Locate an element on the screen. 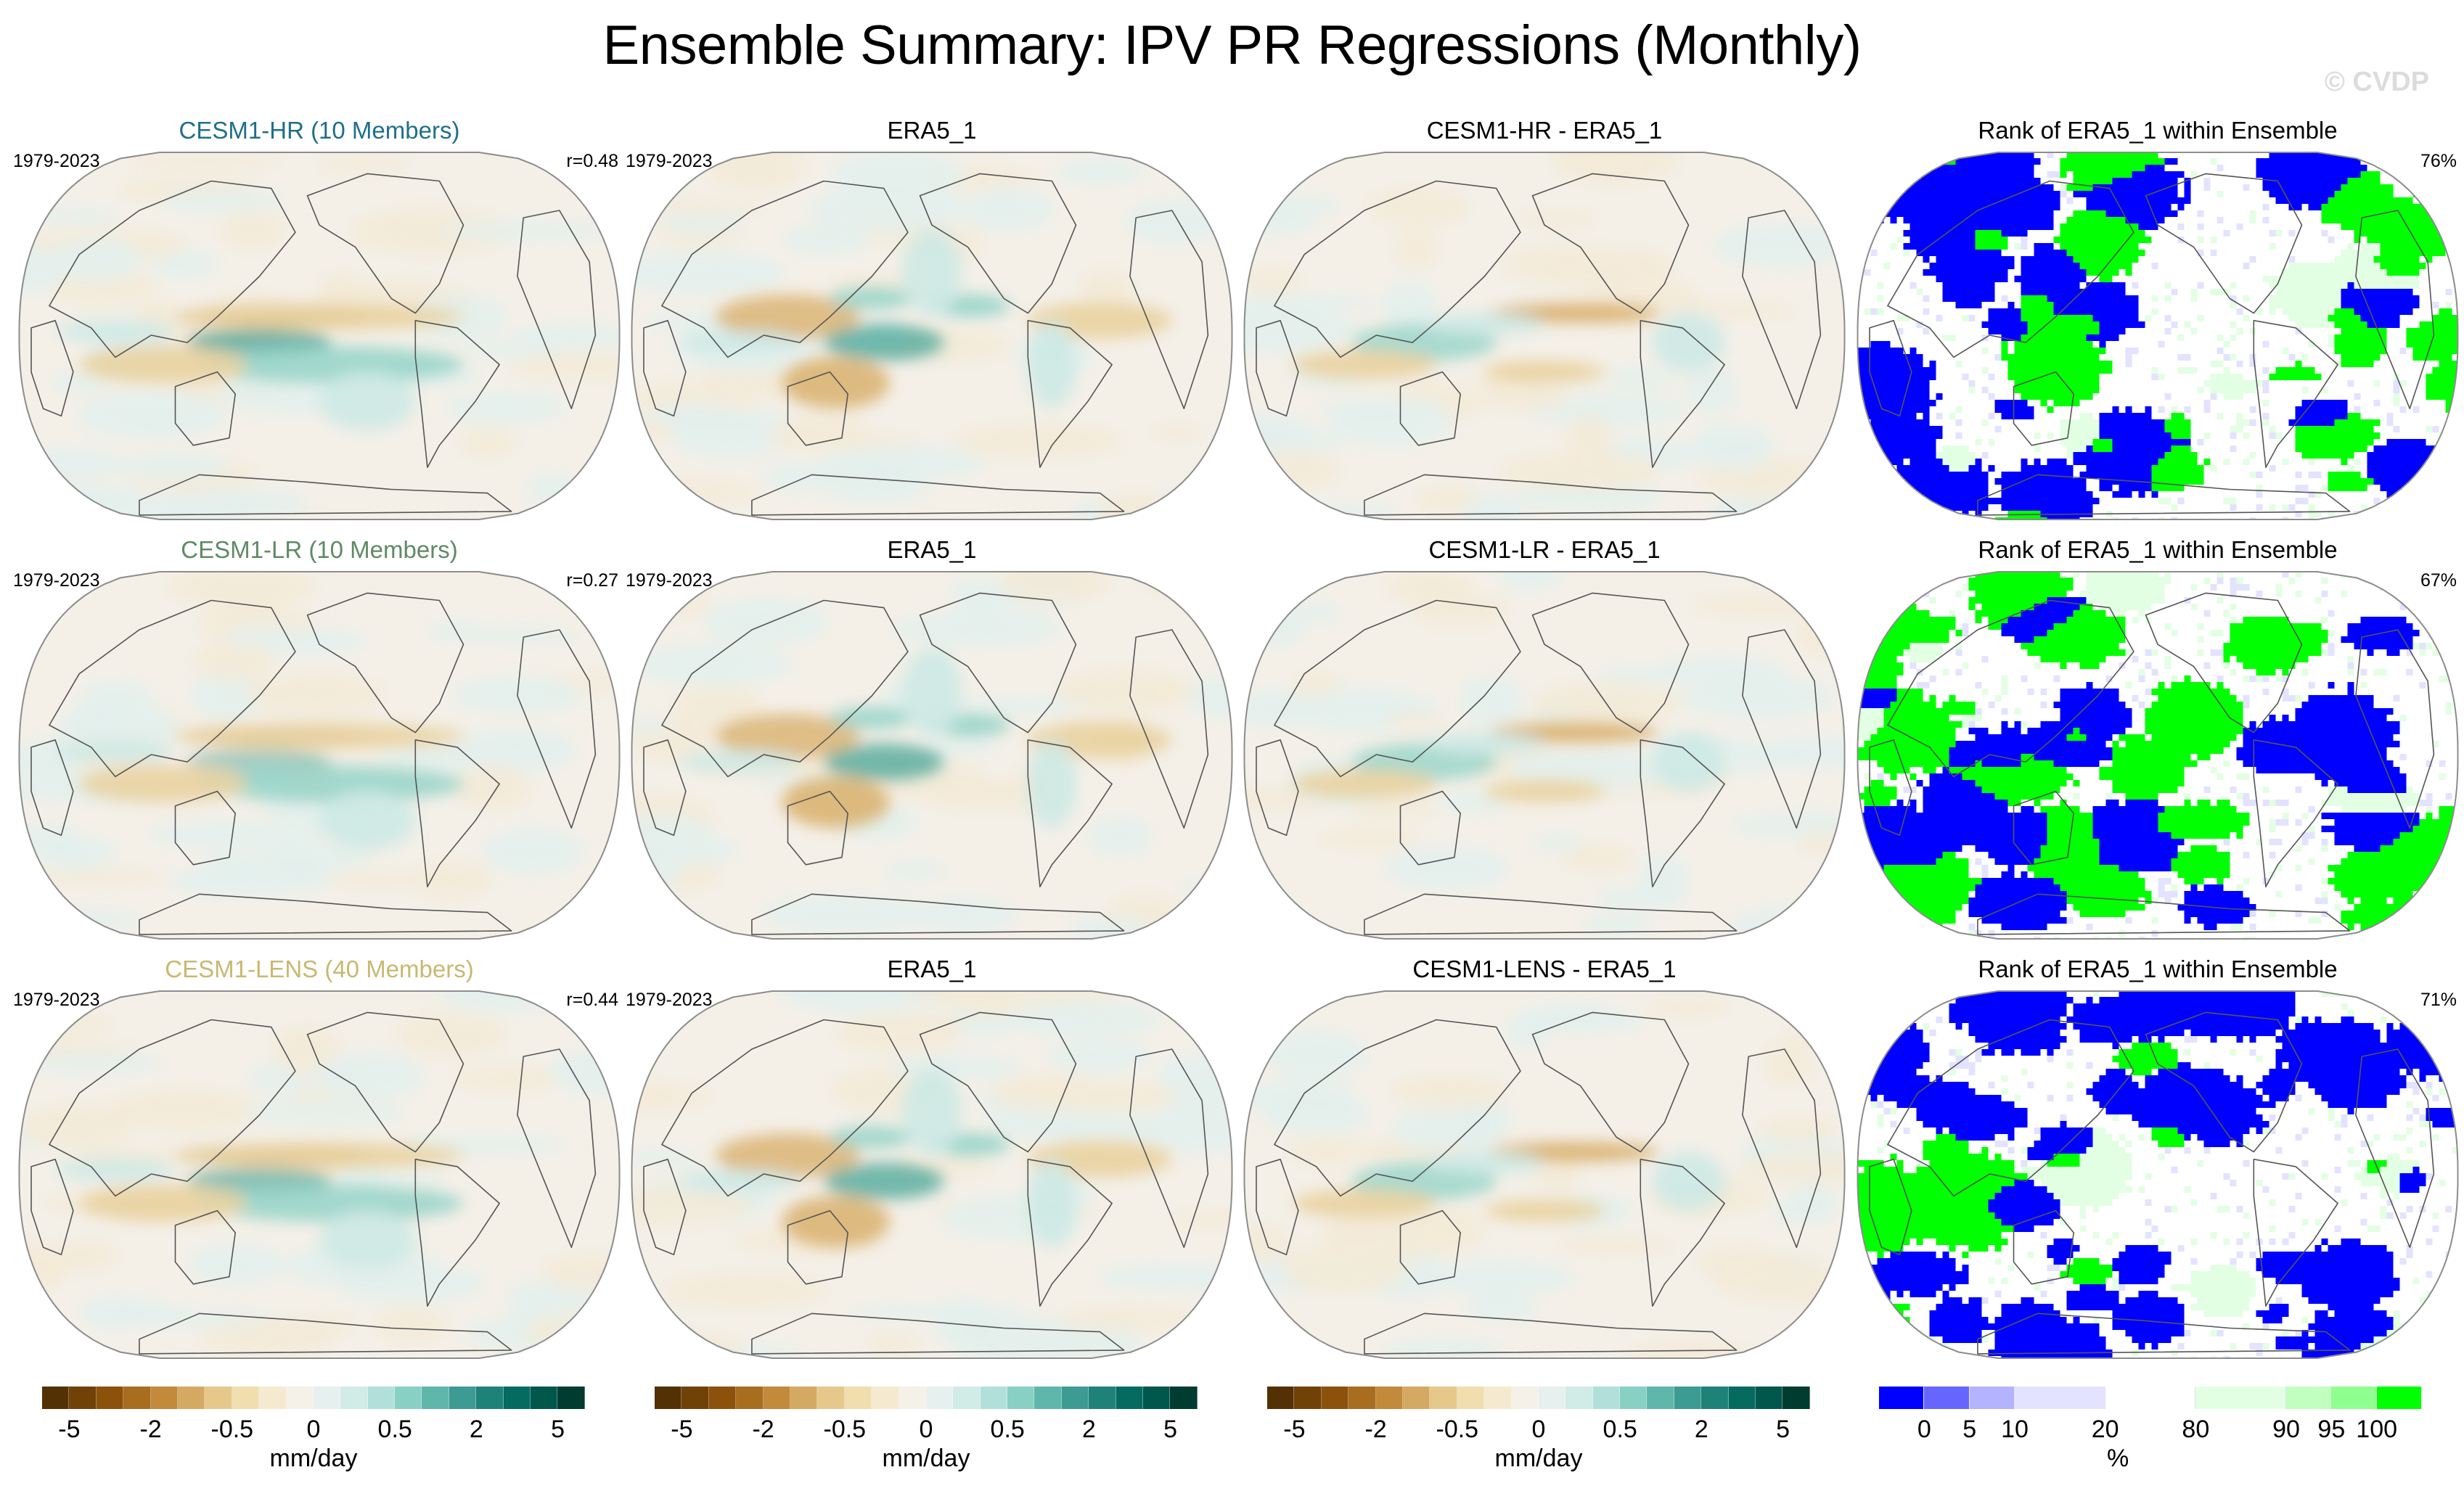 The image size is (2464, 1491). panel-title: ERA5_1 is located at coordinates (932, 549).